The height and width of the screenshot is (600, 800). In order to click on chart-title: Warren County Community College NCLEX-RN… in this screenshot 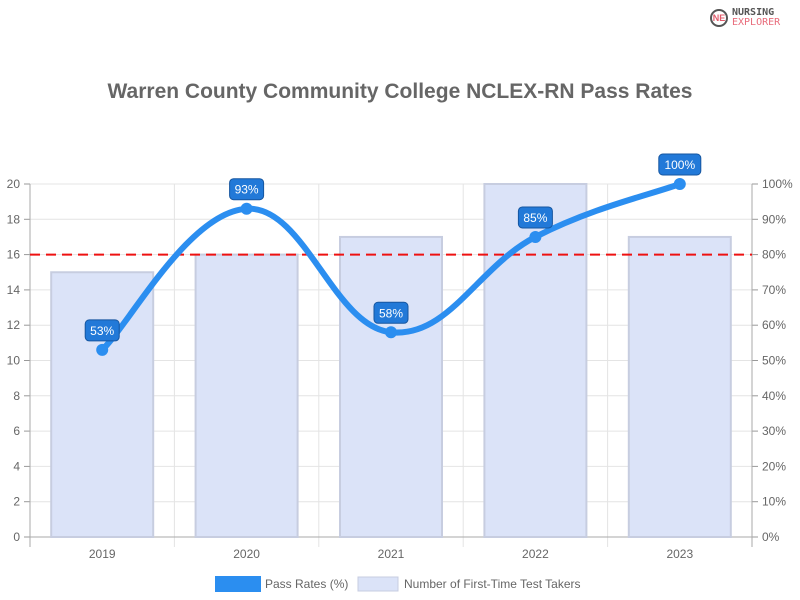, I will do `click(400, 91)`.